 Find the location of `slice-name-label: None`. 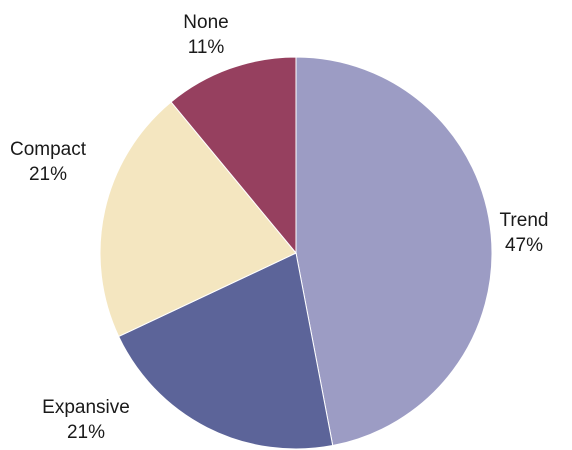

slice-name-label: None is located at coordinates (205, 22).